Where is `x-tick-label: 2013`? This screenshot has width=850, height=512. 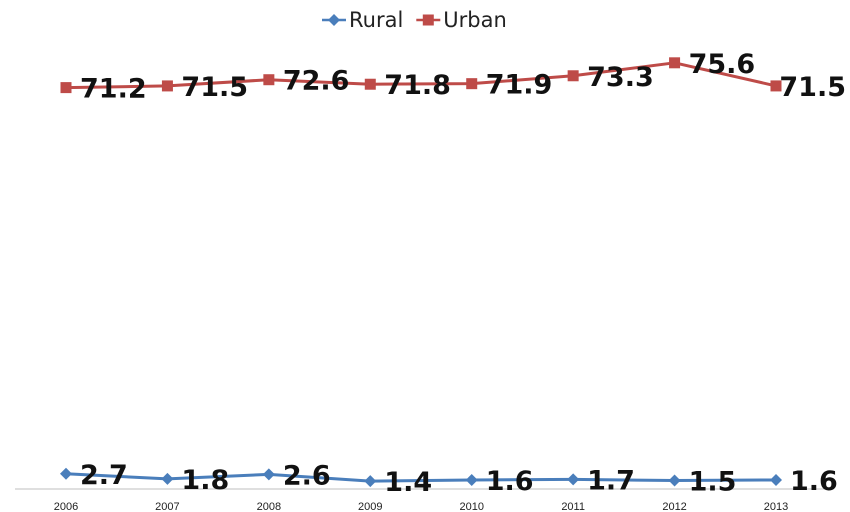 x-tick-label: 2013 is located at coordinates (776, 506).